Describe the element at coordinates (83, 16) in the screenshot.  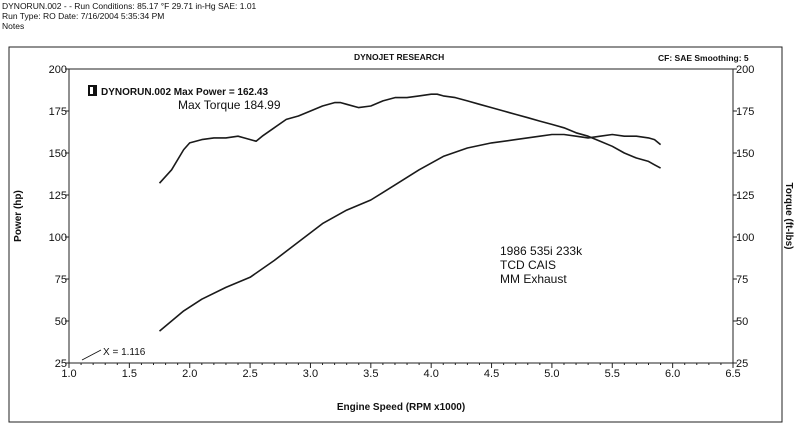
I see `run-type-line: Run Type: RO Date: 7/16/2004 5:35:34 PM` at that location.